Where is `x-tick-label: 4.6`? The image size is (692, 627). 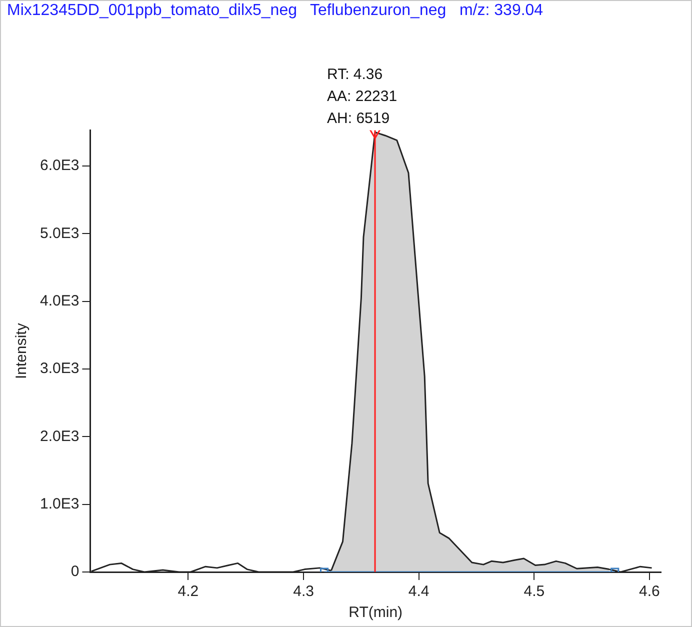
x-tick-label: 4.6 is located at coordinates (649, 591).